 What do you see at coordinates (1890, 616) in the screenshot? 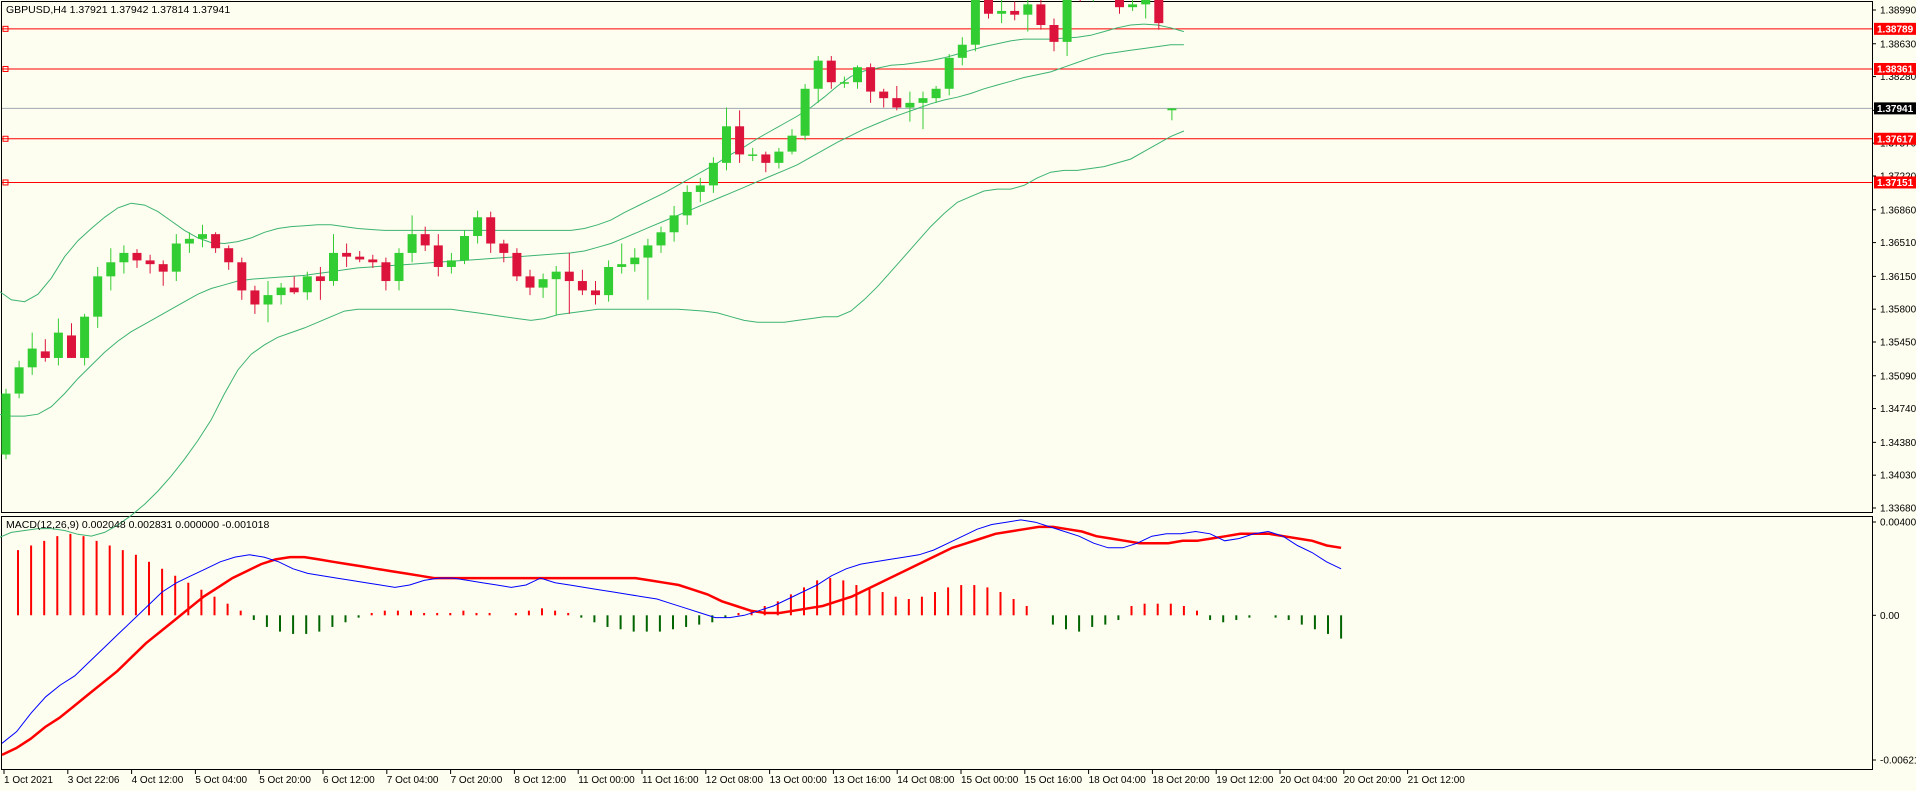
I see `macd-tick-label: 0.00` at bounding box center [1890, 616].